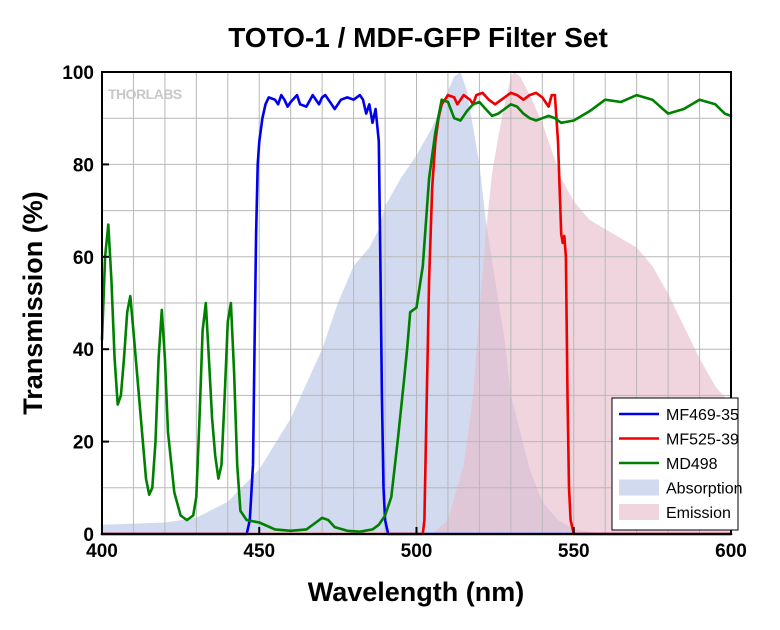 The height and width of the screenshot is (630, 780). I want to click on legend-swatch-emission, so click(639, 512).